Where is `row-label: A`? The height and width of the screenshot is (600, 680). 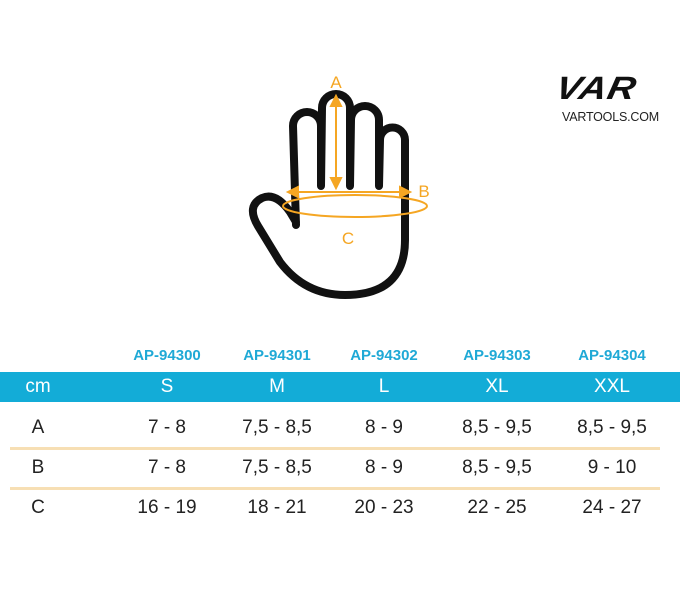 row-label: A is located at coordinates (38, 427).